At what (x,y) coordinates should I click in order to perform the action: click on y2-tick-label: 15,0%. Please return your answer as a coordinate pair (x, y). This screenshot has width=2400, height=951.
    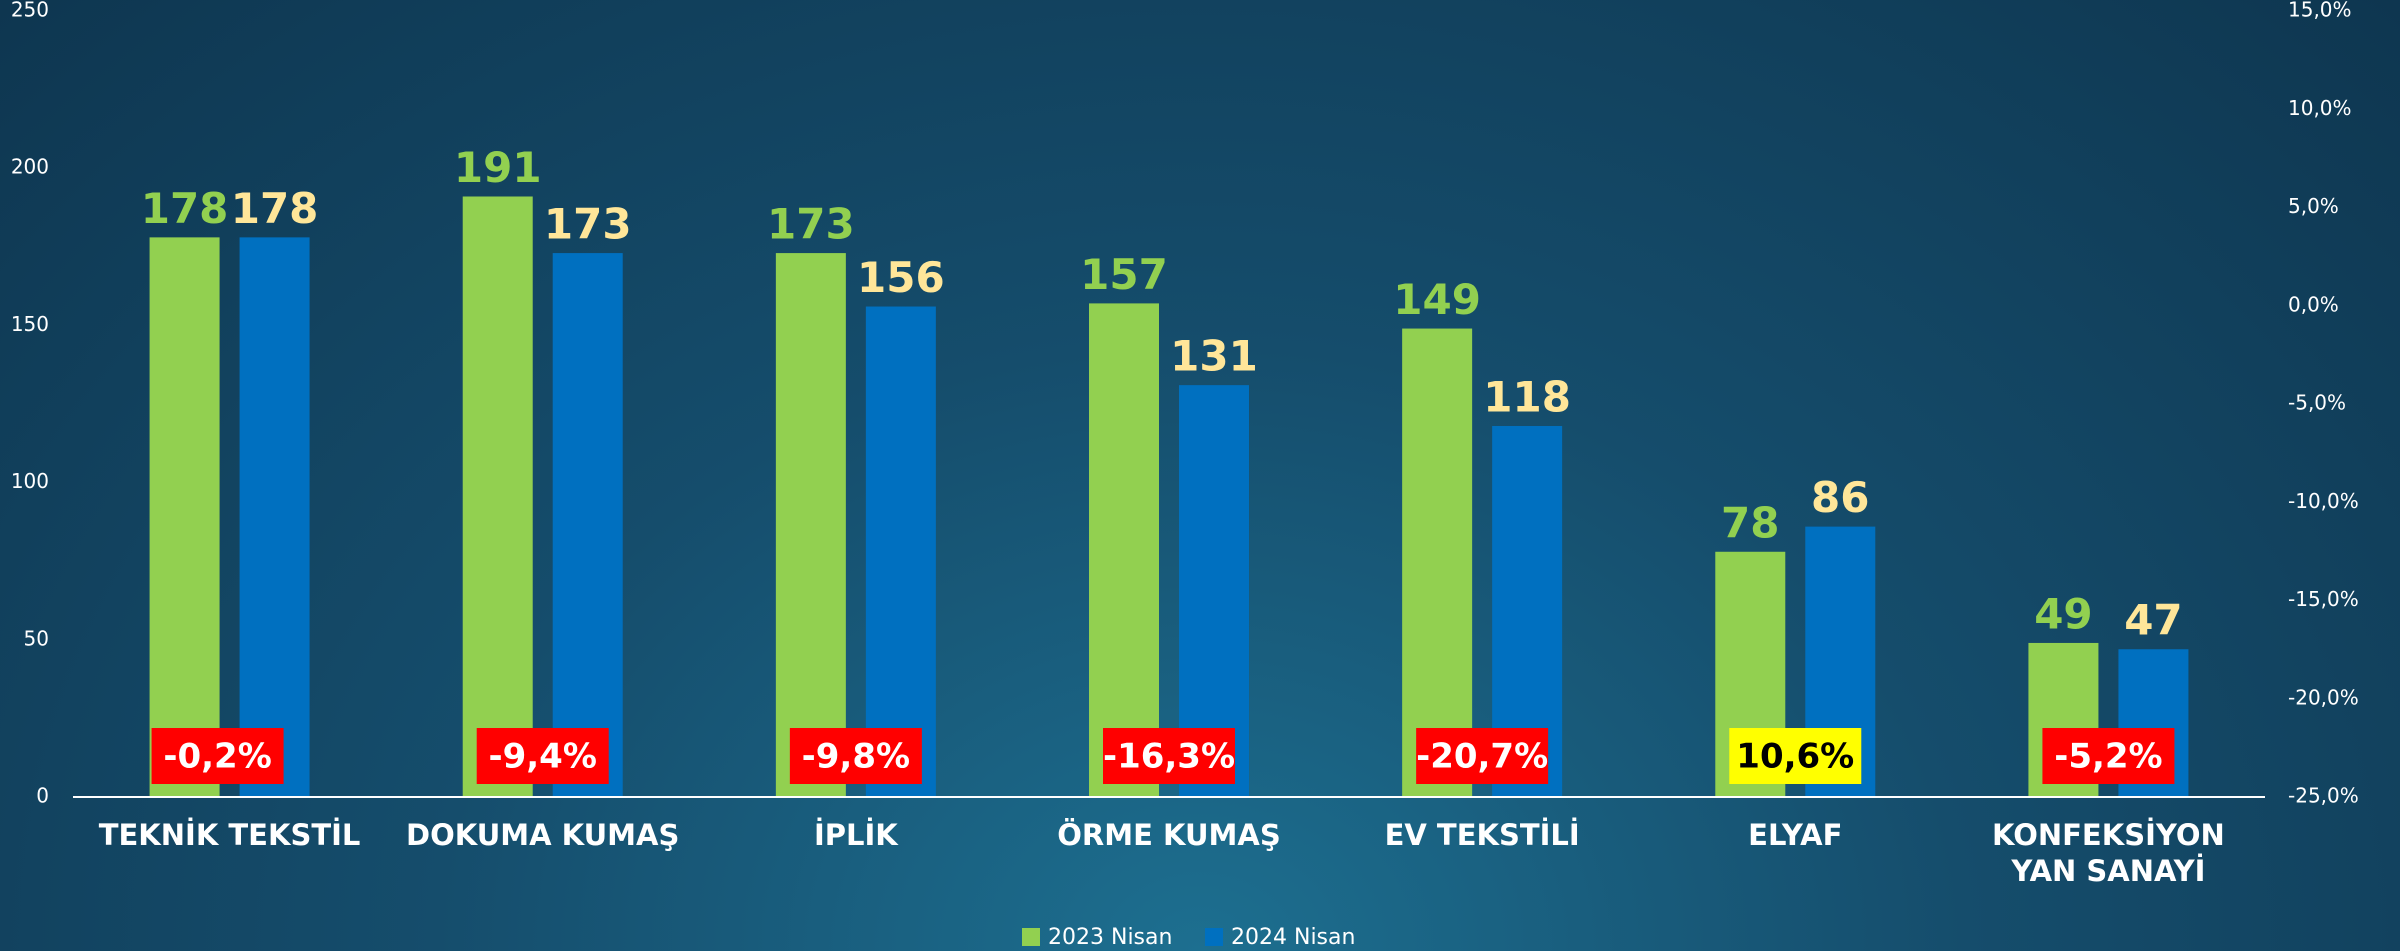
    Looking at the image, I should click on (2320, 11).